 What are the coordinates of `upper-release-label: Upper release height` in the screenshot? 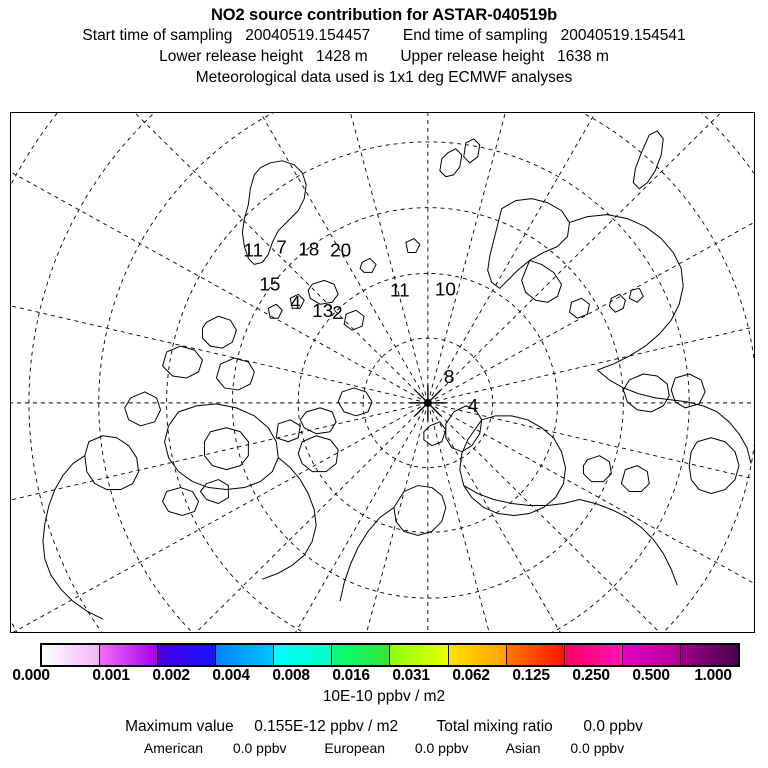 It's located at (472, 56).